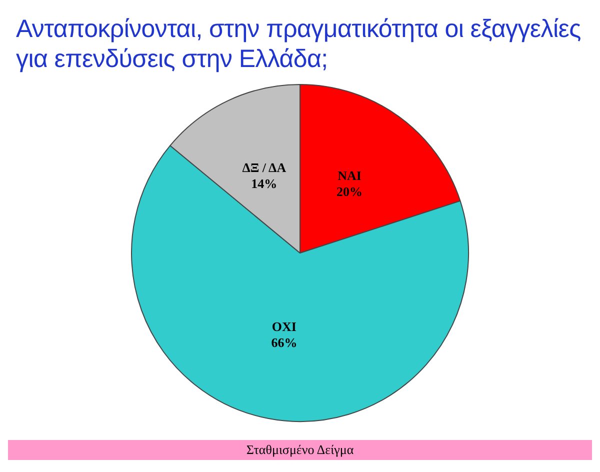 The width and height of the screenshot is (600, 472). What do you see at coordinates (284, 342) in the screenshot?
I see `data-label: 66%` at bounding box center [284, 342].